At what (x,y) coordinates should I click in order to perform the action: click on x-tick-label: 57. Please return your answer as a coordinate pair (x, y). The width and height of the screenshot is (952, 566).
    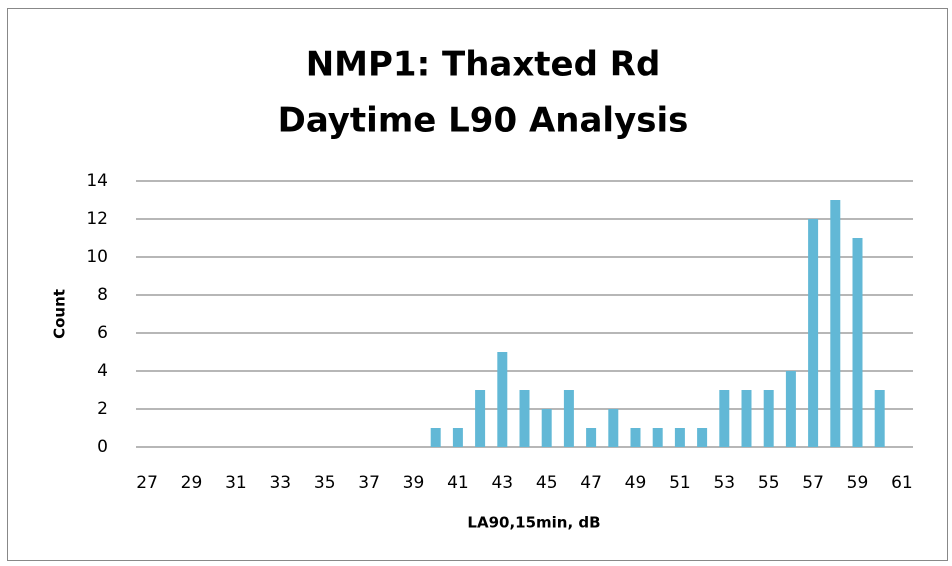
    Looking at the image, I should click on (813, 483).